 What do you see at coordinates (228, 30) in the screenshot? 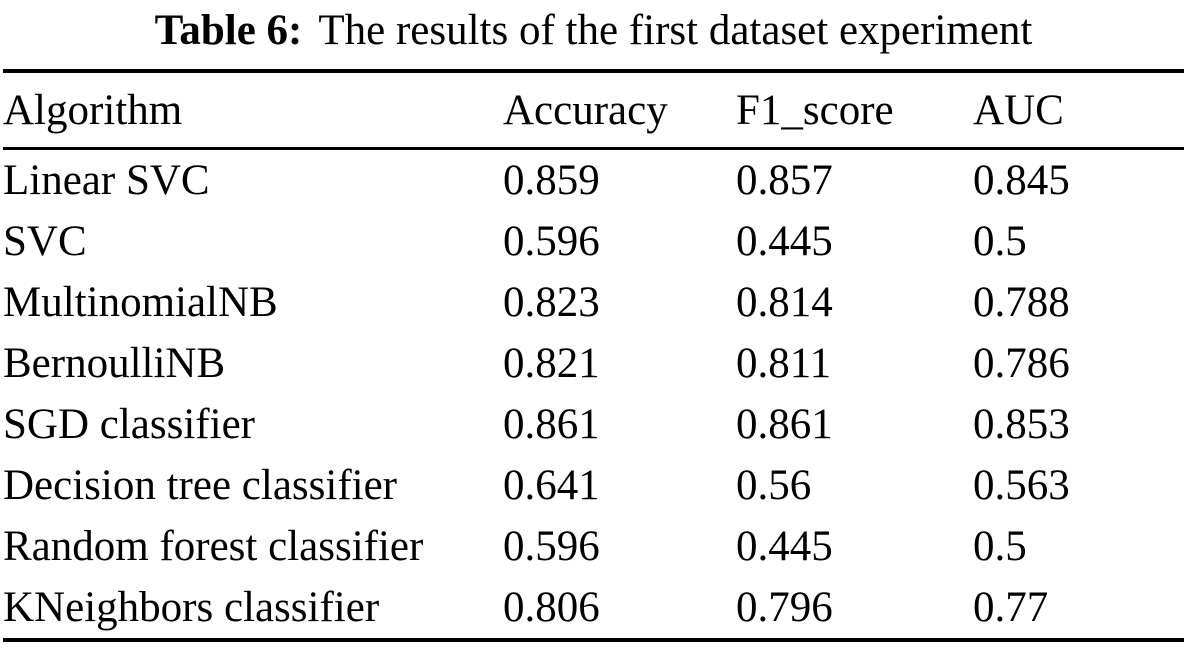
I see `table-caption-label: Table 6:` at bounding box center [228, 30].